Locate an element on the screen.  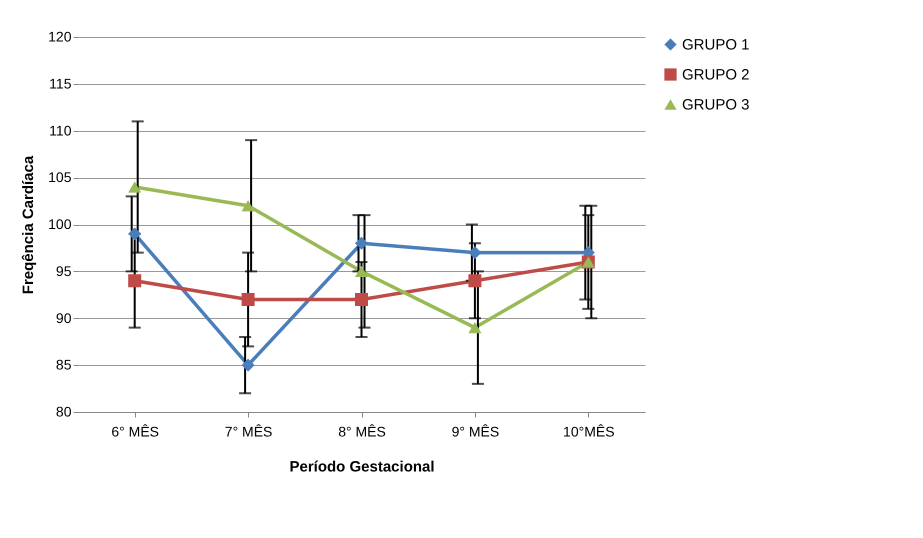
x-tick-label: 6° MÊS is located at coordinates (135, 432).